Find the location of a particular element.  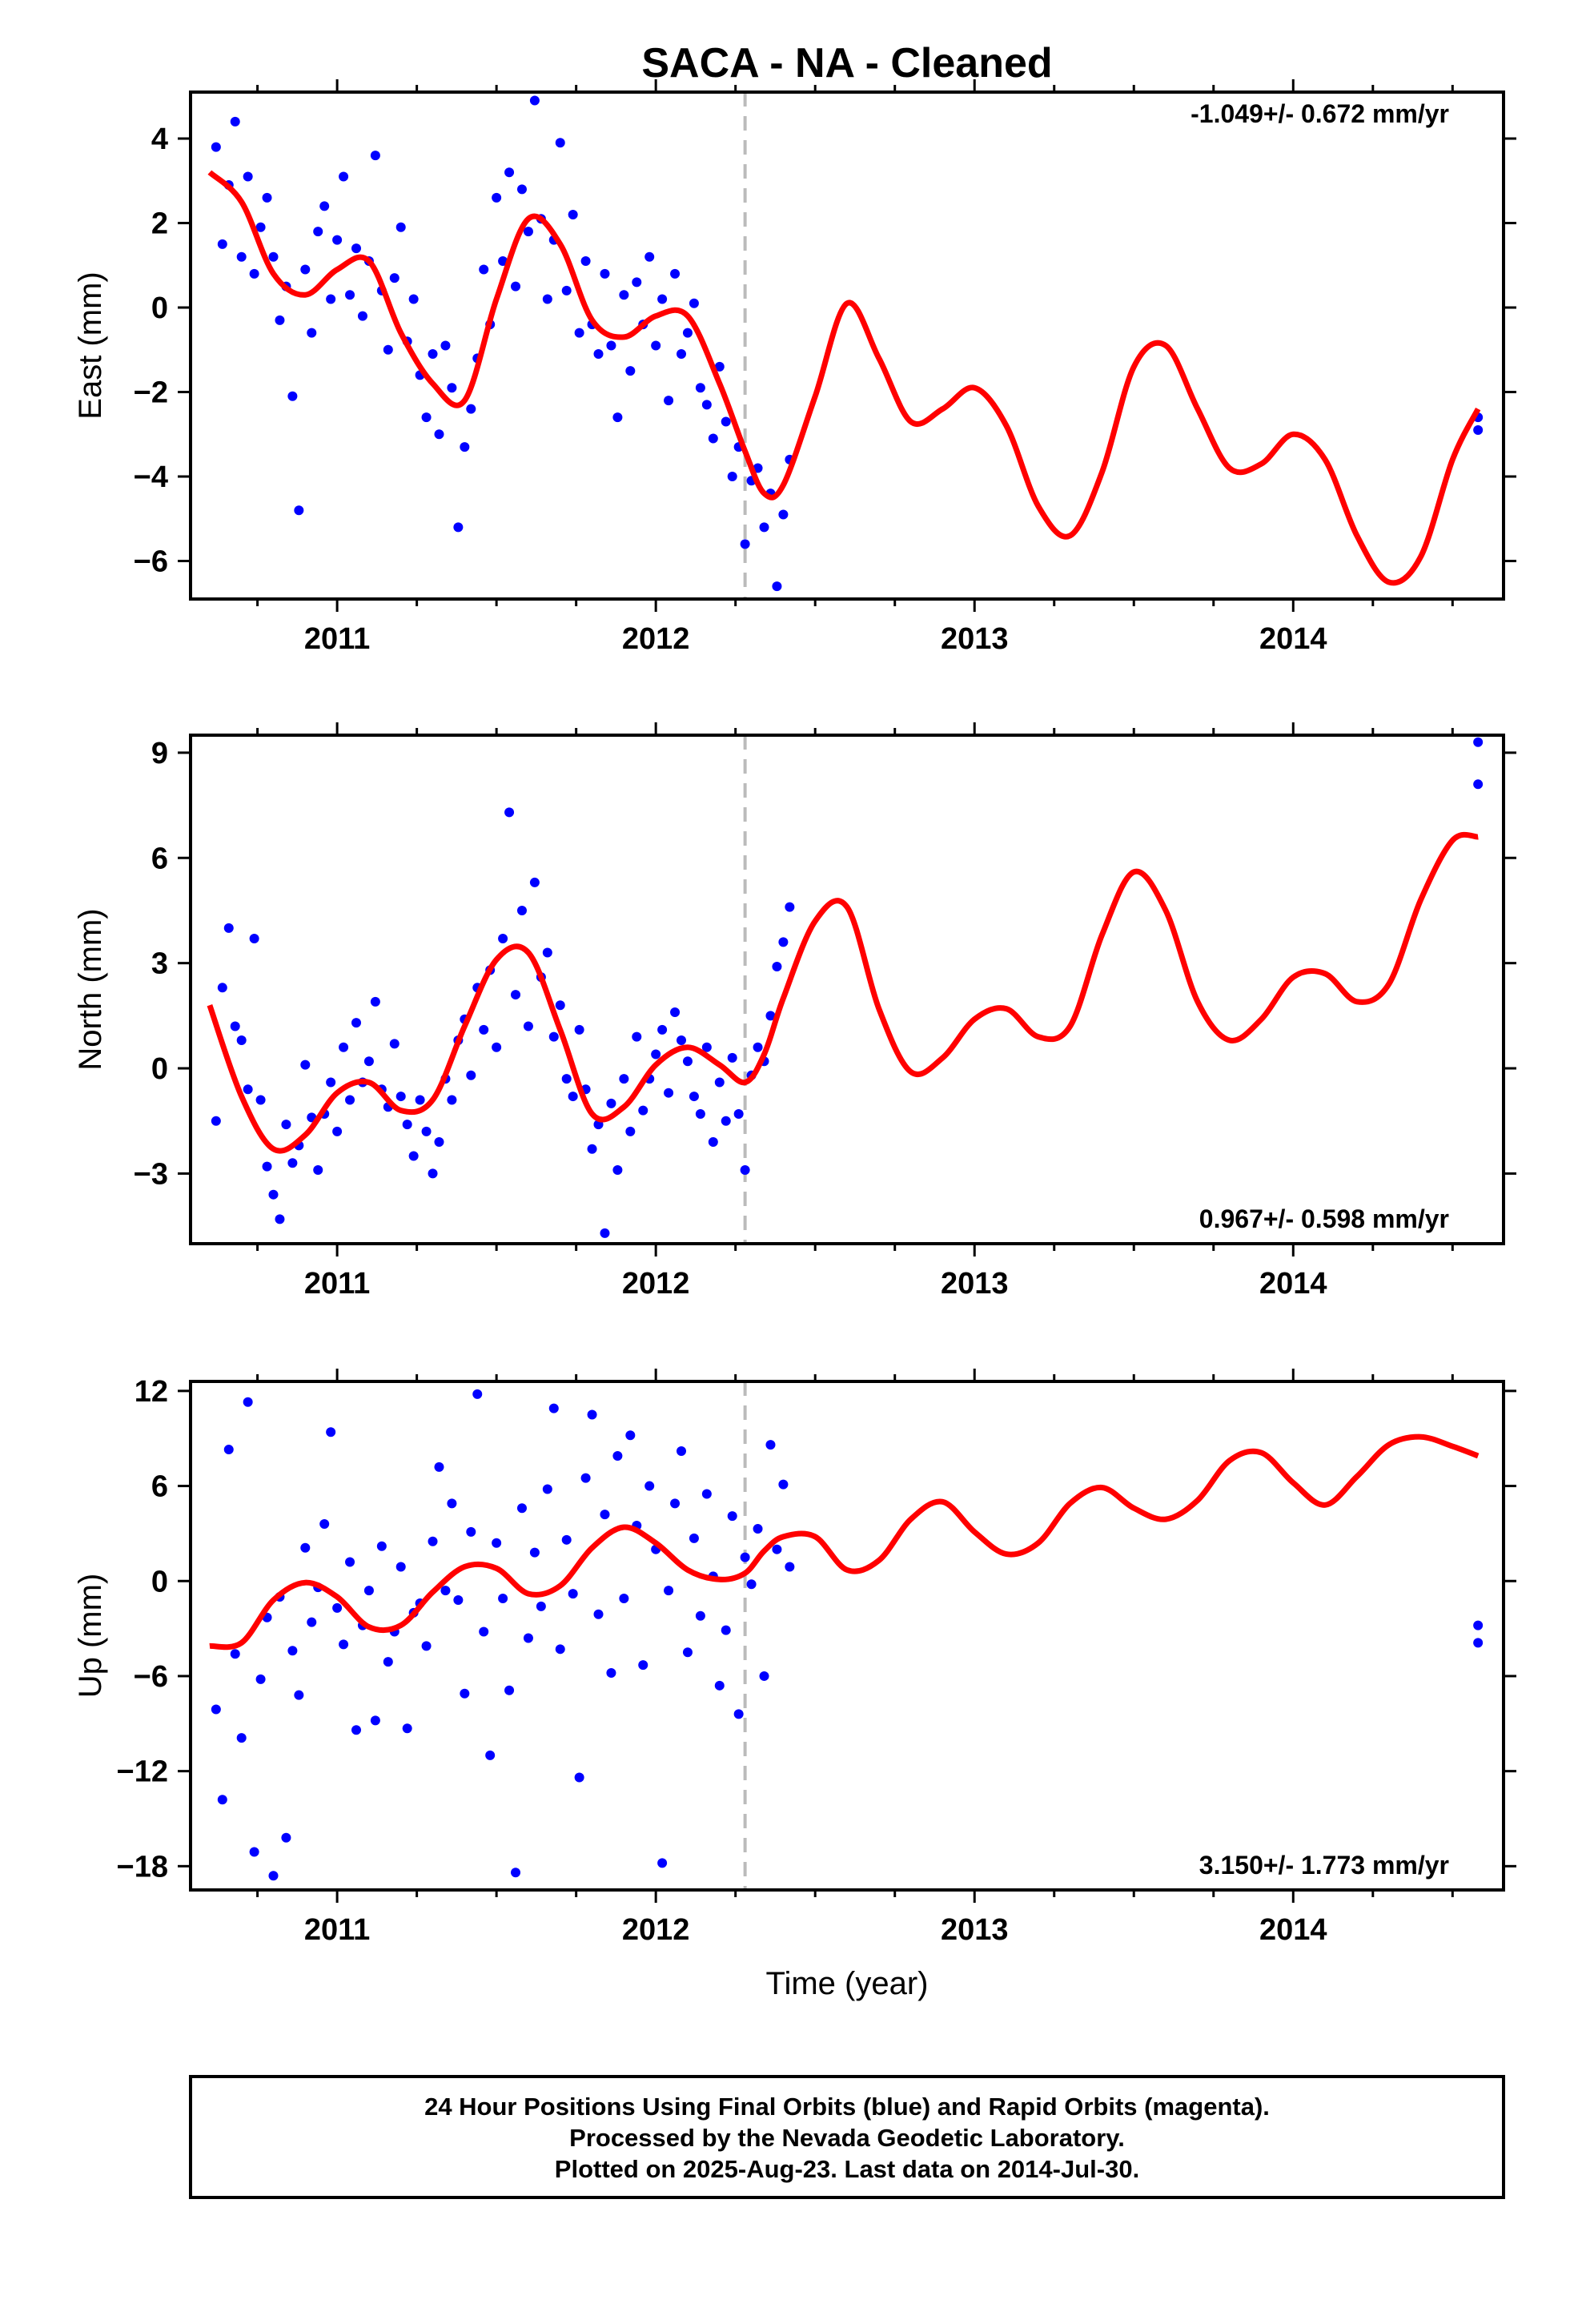

up-y-tick-label: −6 is located at coordinates (151, 1677).